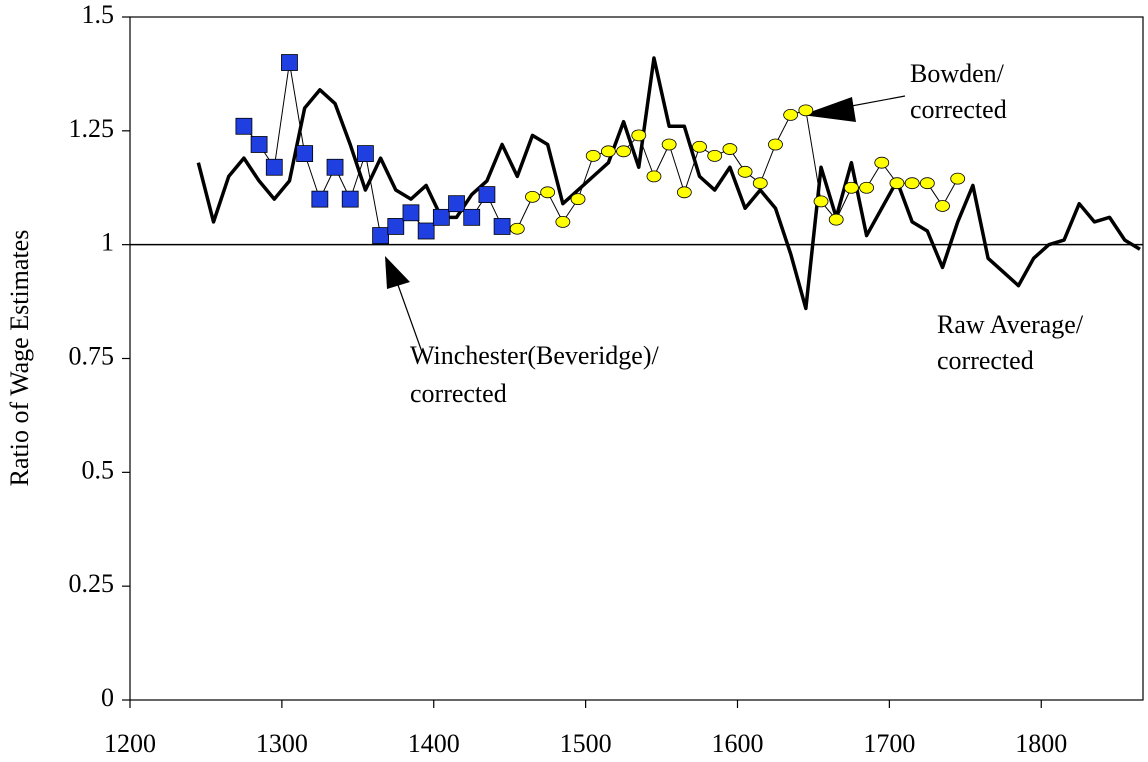 The width and height of the screenshot is (1148, 762). Describe the element at coordinates (1010, 324) in the screenshot. I see `annotation: Raw Average/` at that location.